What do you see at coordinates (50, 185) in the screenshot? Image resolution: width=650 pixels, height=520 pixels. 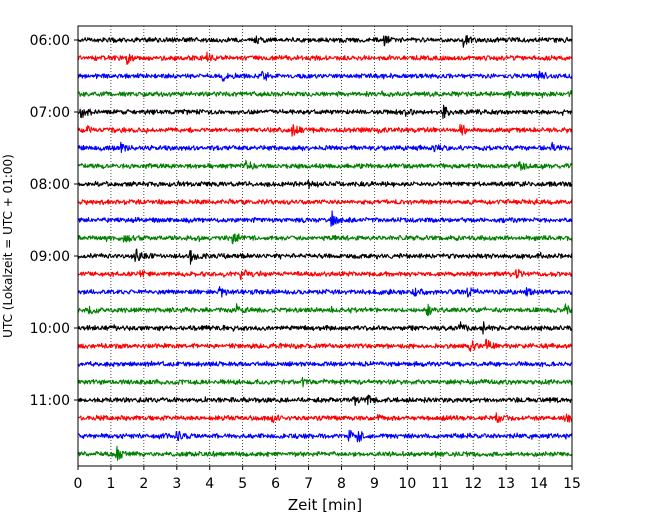 I see `y-tick-label: 08:00` at bounding box center [50, 185].